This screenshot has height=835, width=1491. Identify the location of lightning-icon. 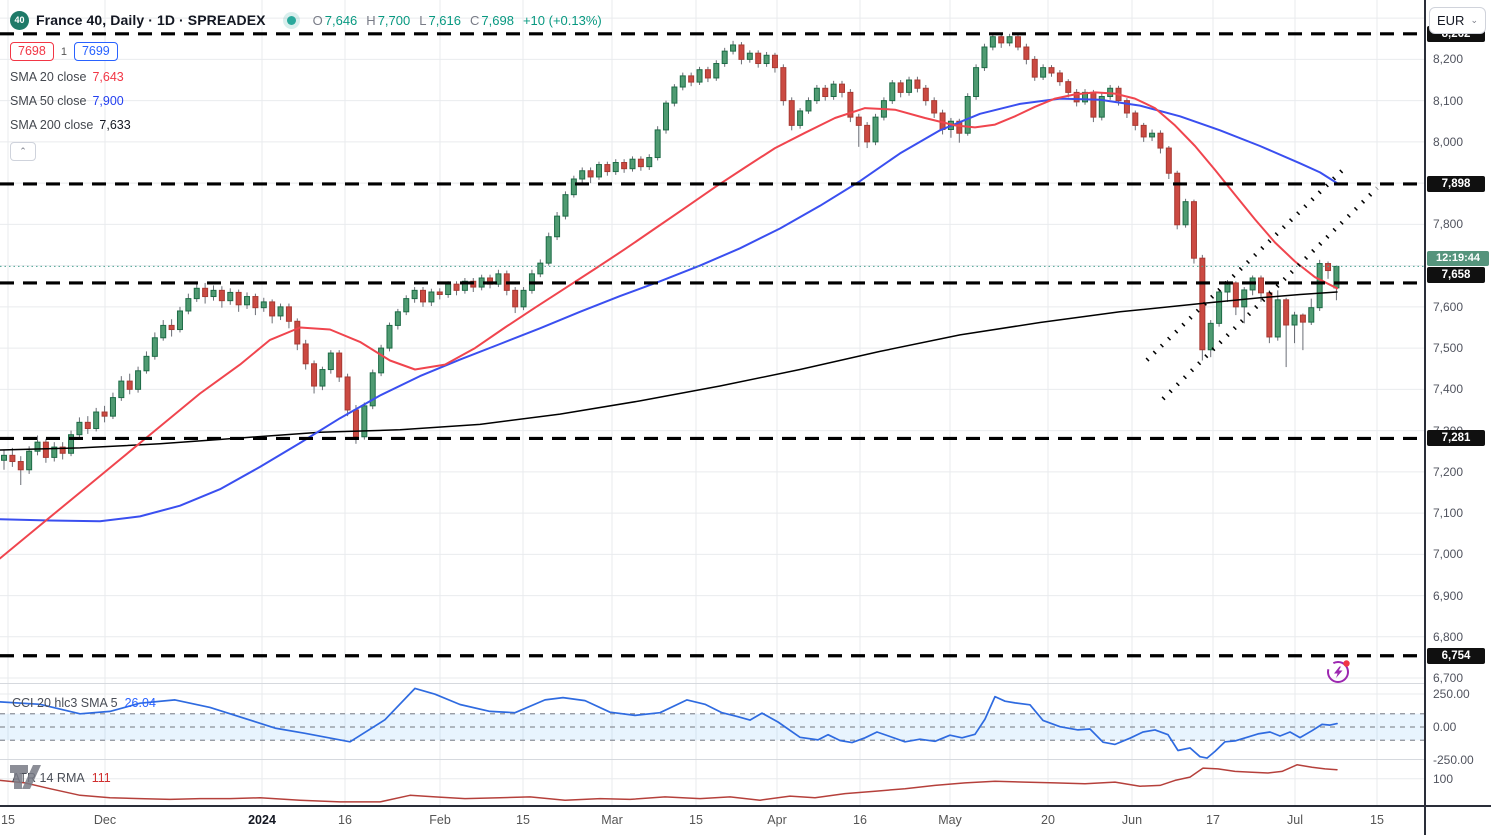
(1338, 672).